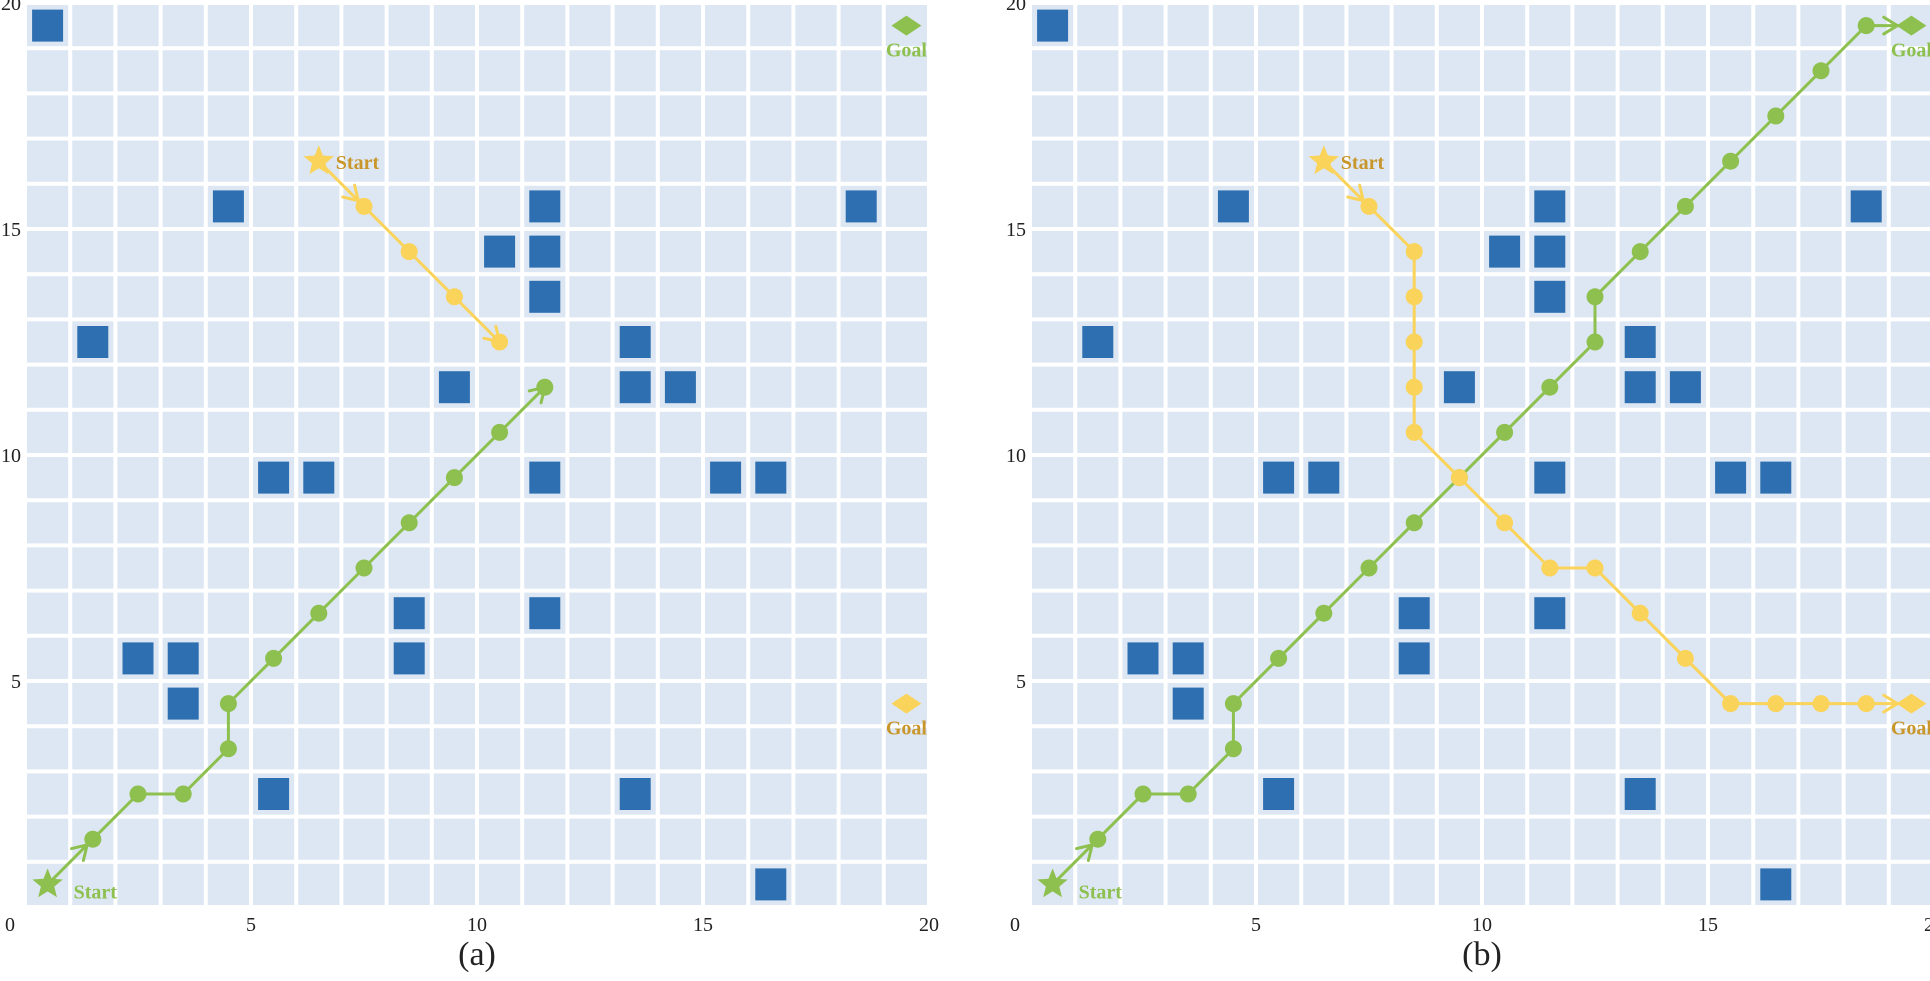 This screenshot has width=1930, height=981. Describe the element at coordinates (11, 7) in the screenshot. I see `y-tick-label: 20` at that location.